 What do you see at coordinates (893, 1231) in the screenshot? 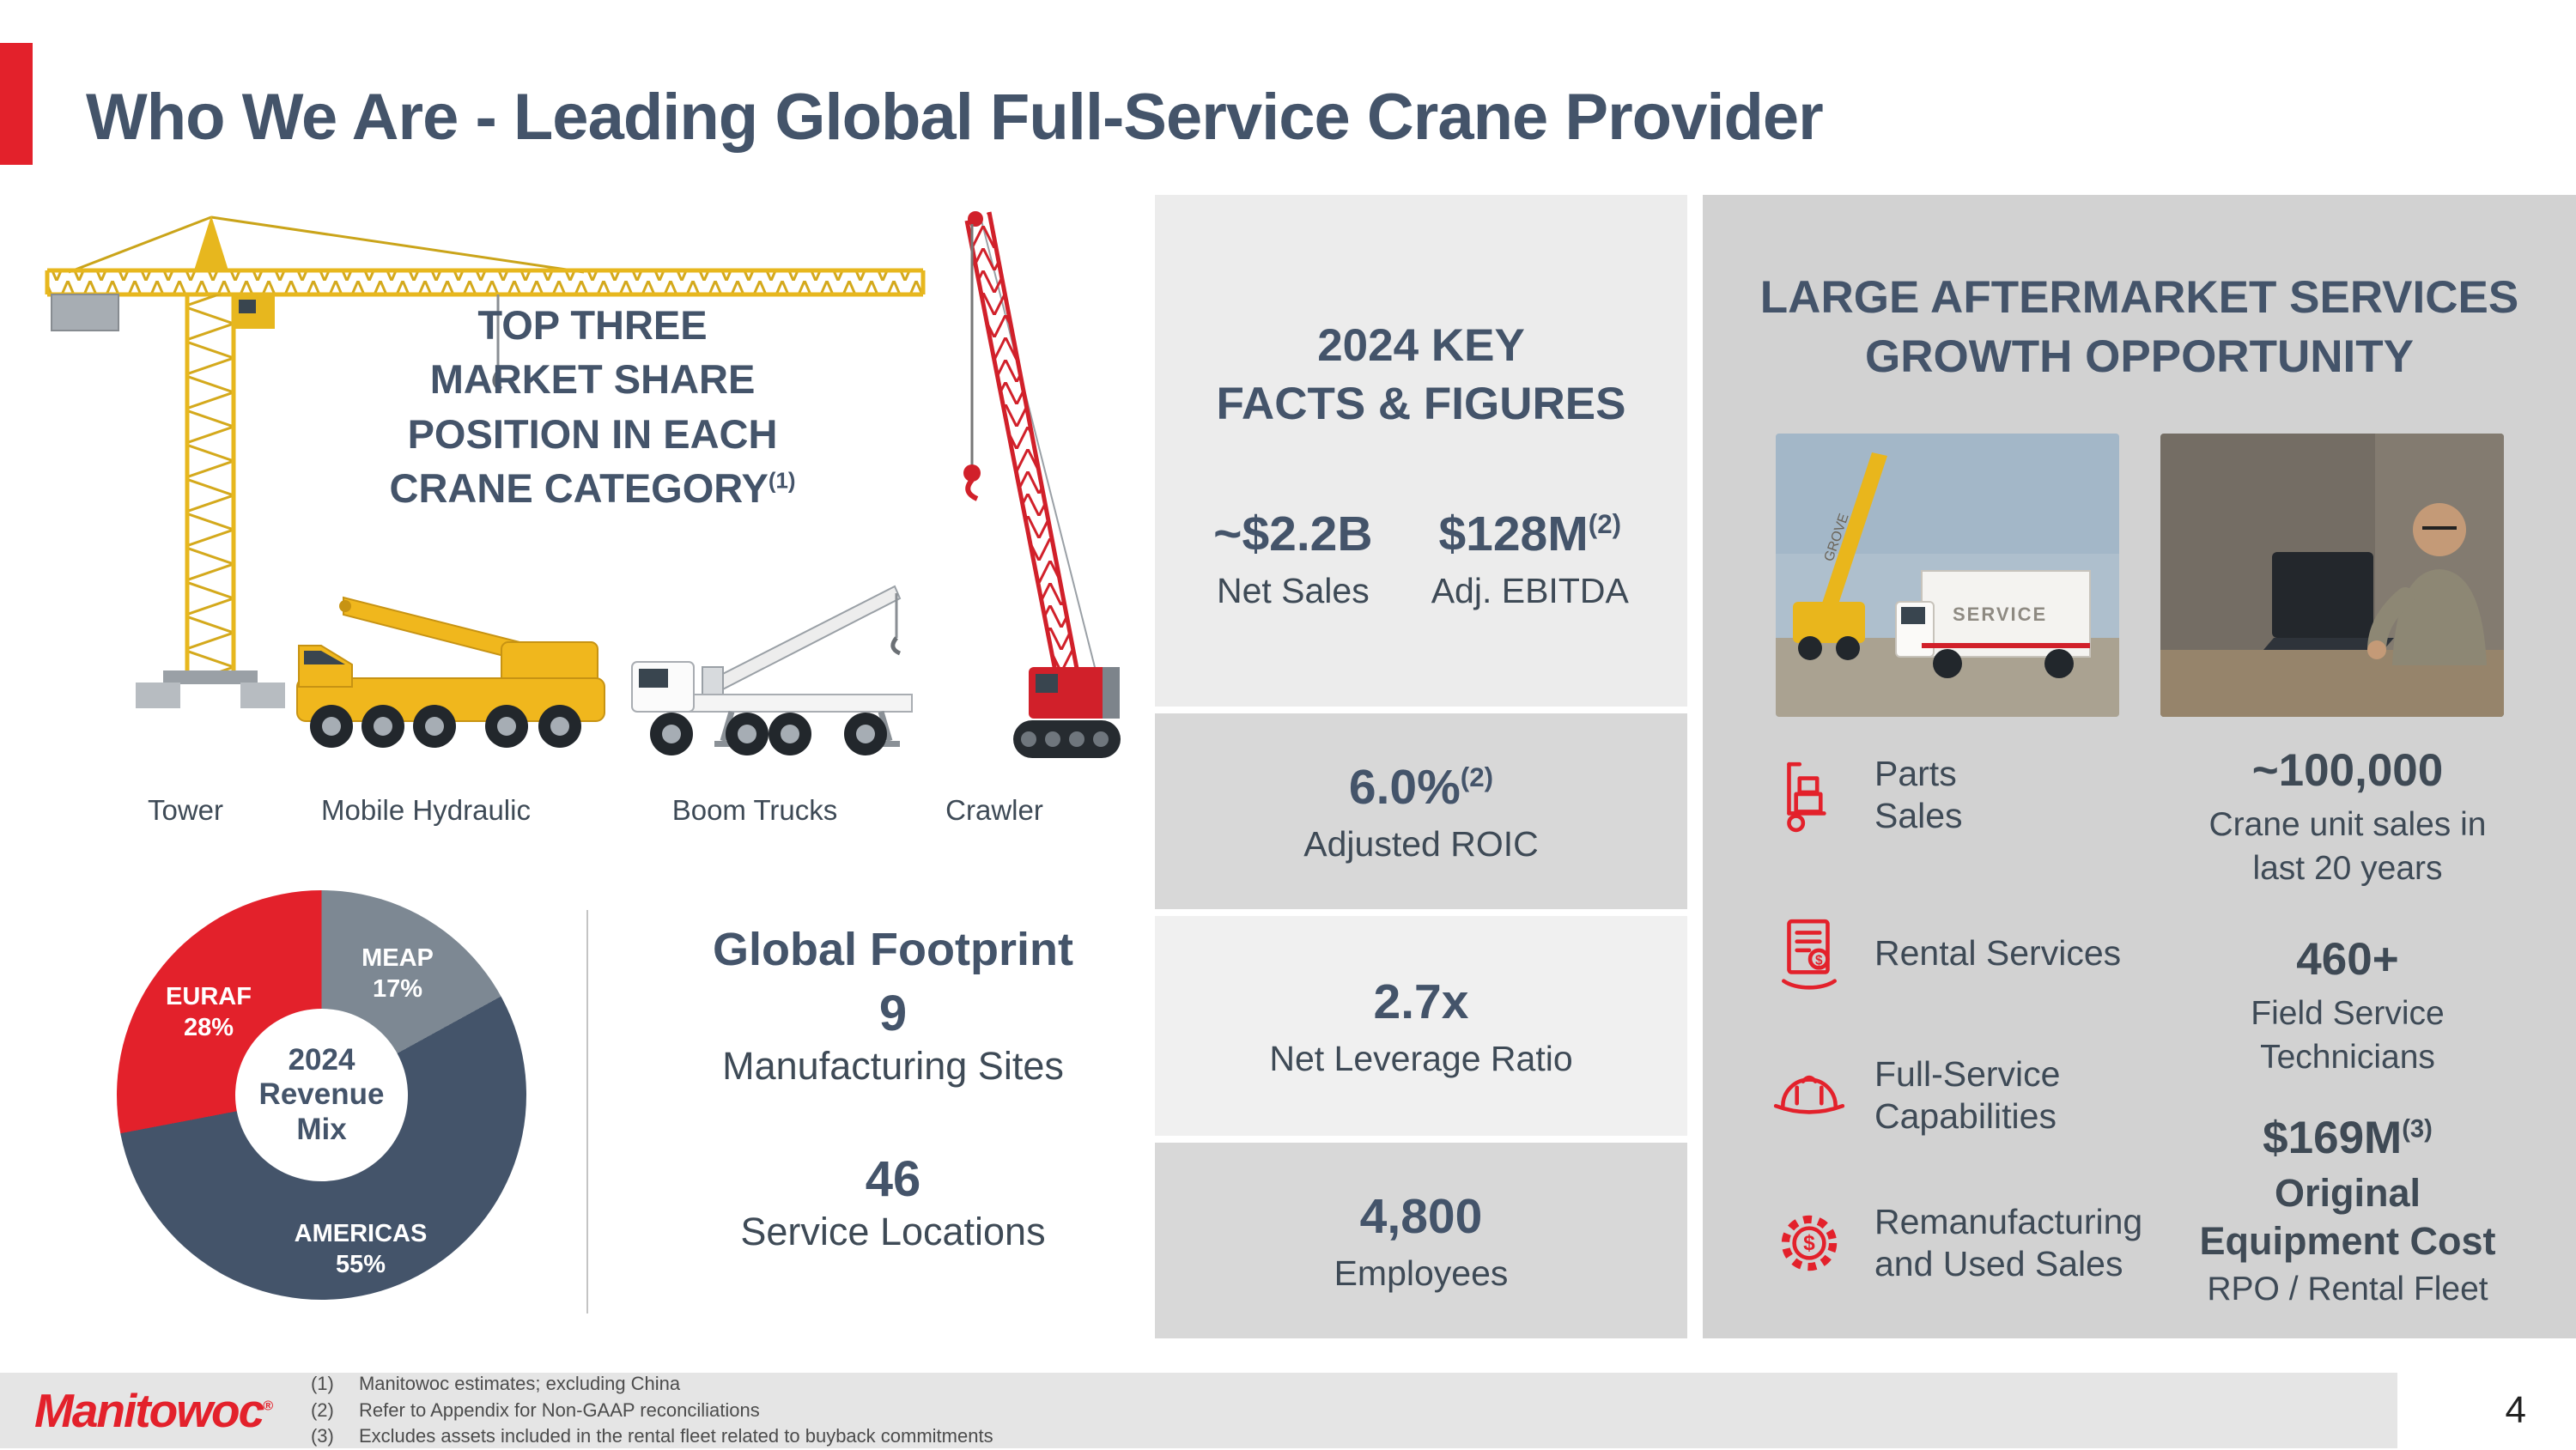
I see `service-locations-label: Service Locations` at bounding box center [893, 1231].